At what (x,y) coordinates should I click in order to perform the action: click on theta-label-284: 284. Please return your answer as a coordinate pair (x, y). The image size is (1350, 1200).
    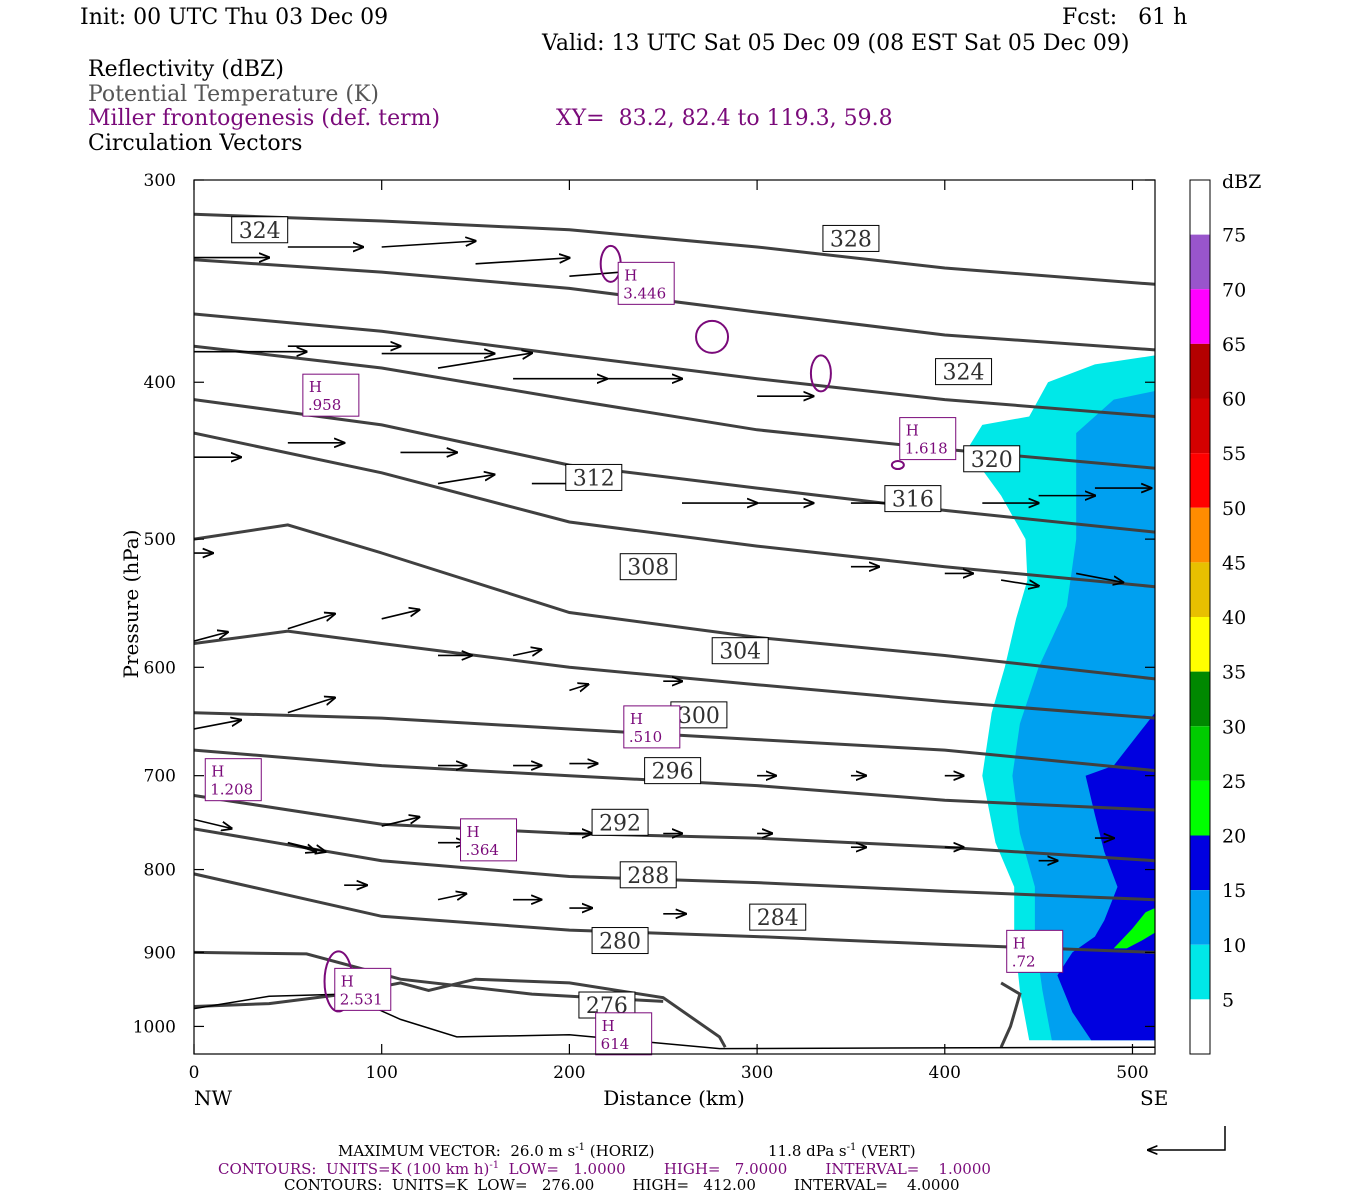
    Looking at the image, I should click on (778, 917).